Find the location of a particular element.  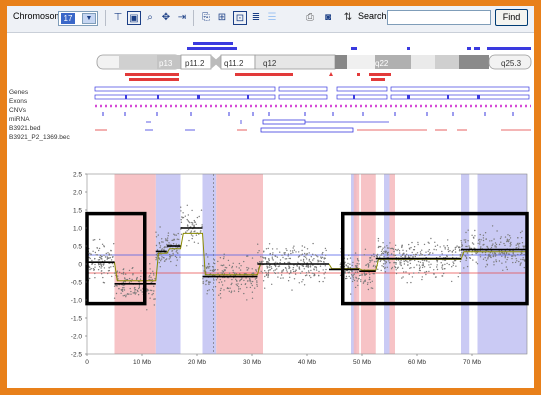

zoom-region-icon: ▣ is located at coordinates (134, 18).